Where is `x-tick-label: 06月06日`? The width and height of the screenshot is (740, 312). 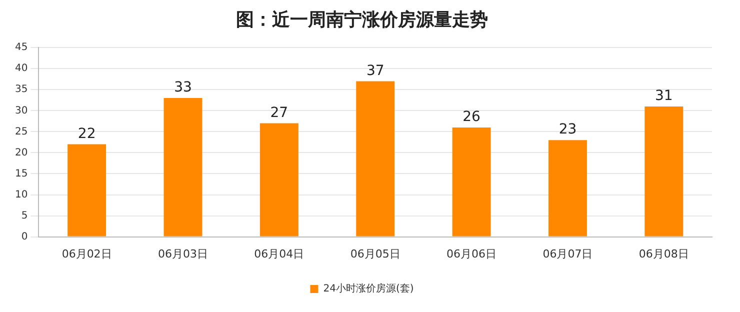
x-tick-label: 06月06日 is located at coordinates (471, 253).